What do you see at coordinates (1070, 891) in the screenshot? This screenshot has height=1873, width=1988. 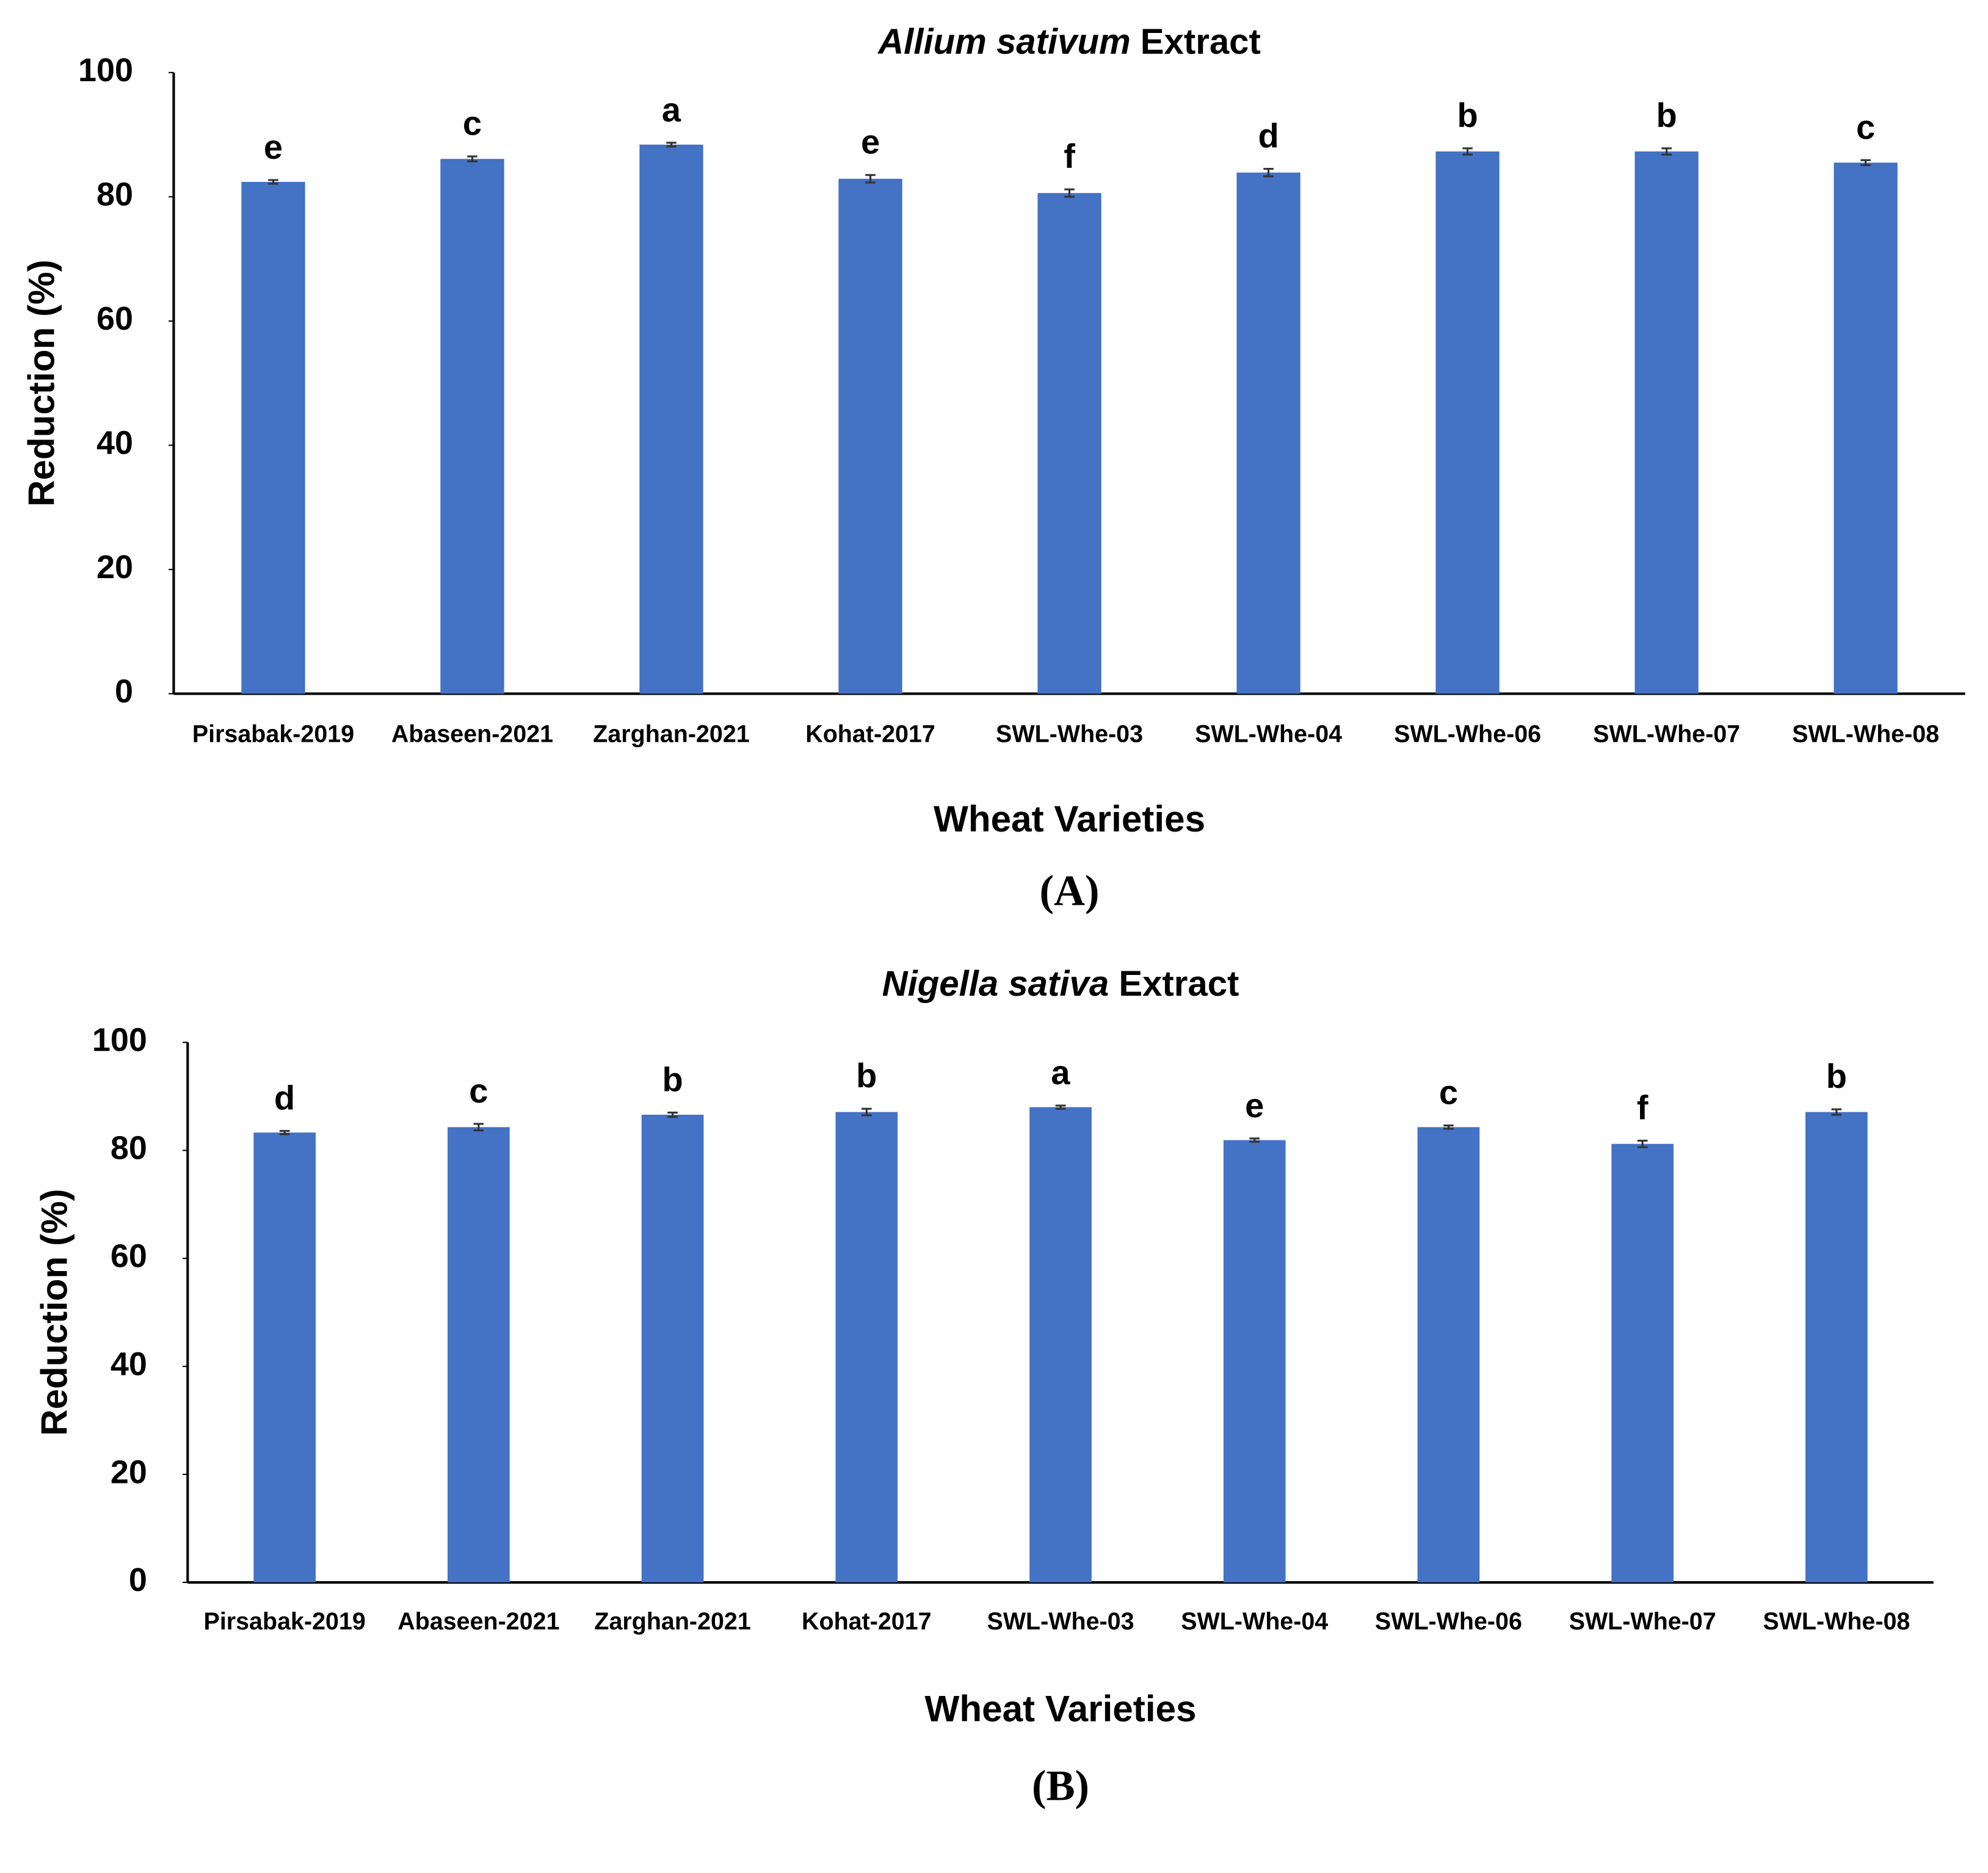 I see `panel-label: (A)` at bounding box center [1070, 891].